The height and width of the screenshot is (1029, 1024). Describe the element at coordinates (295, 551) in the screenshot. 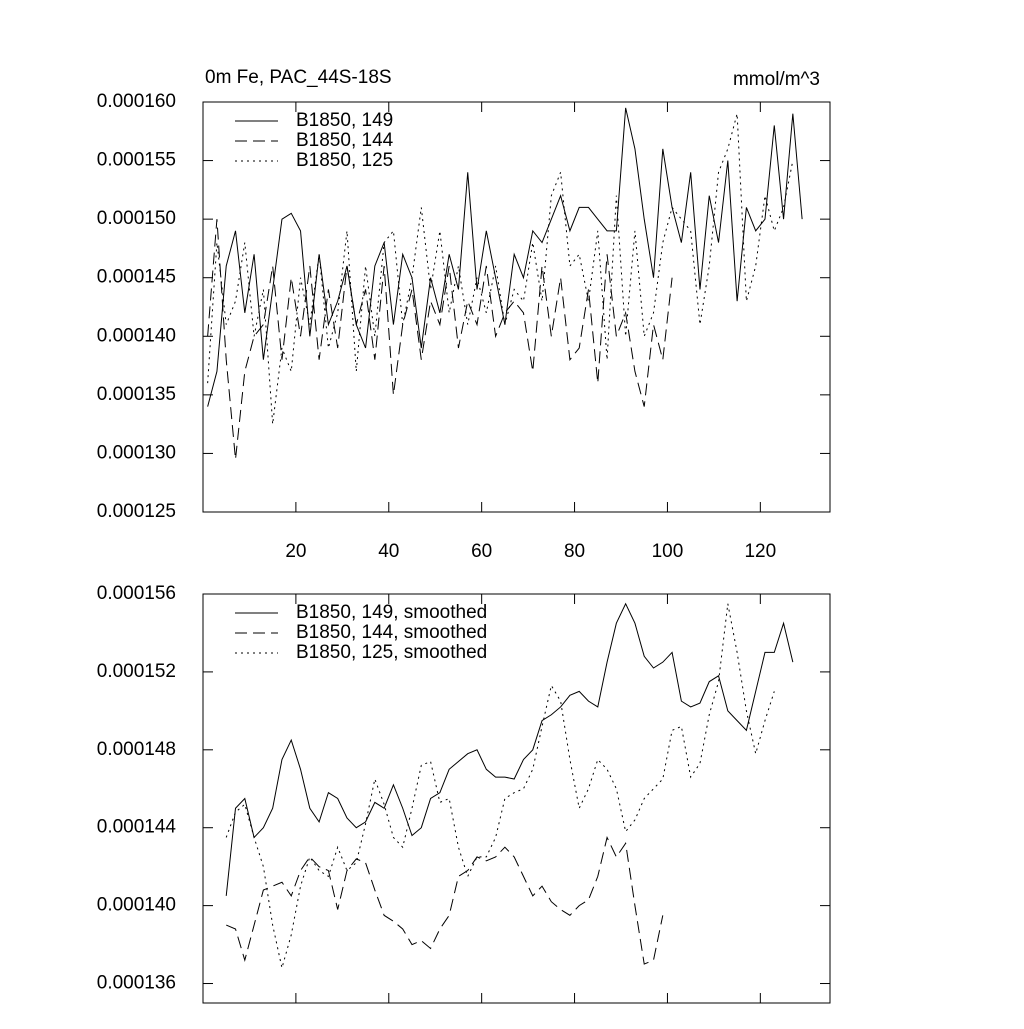

I see `x-tick-label: 20` at that location.